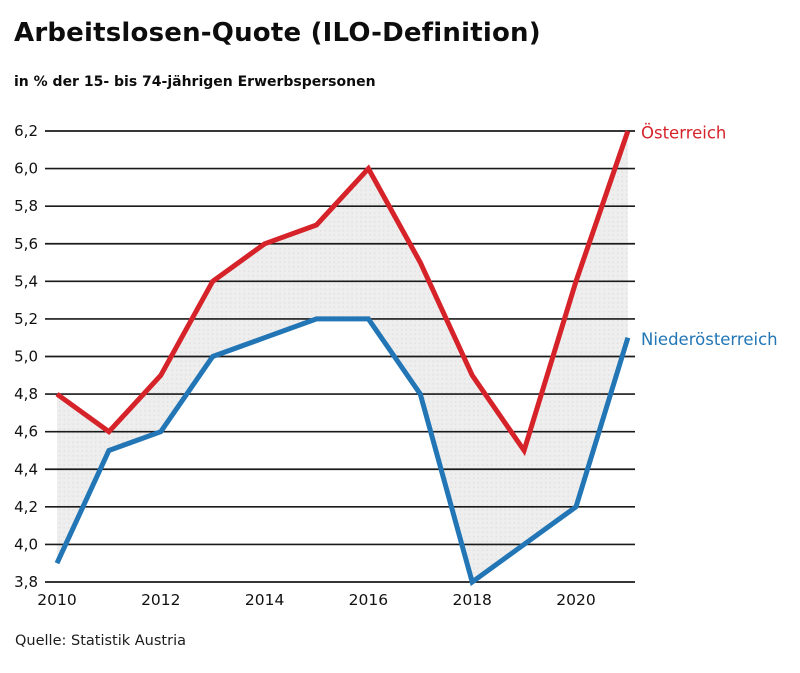  I want to click on x-tick-label: 2020, so click(575, 600).